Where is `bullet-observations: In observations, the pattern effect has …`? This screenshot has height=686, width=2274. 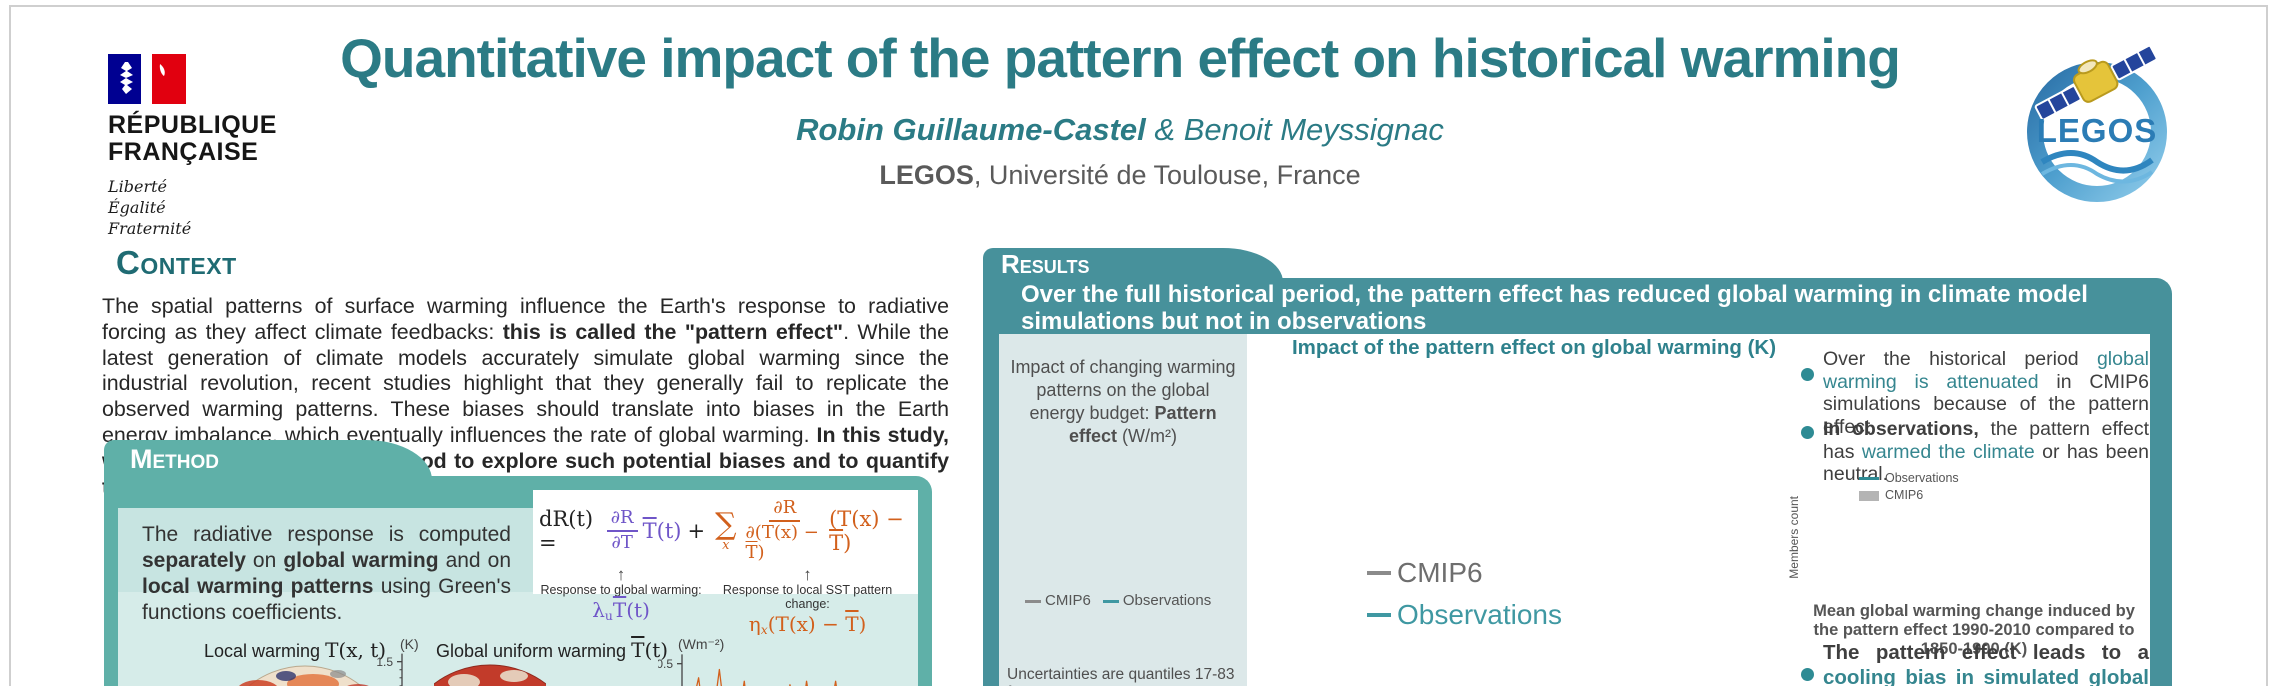
bullet-observations: In observations, the pattern effect has … is located at coordinates (1975, 452).